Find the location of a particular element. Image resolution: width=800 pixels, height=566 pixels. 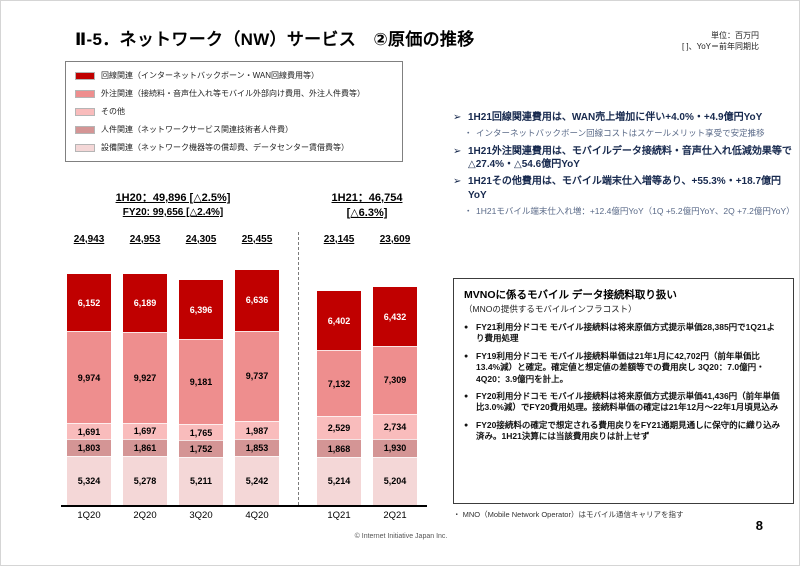

circuit-segment: 6,189 is located at coordinates (145, 303).